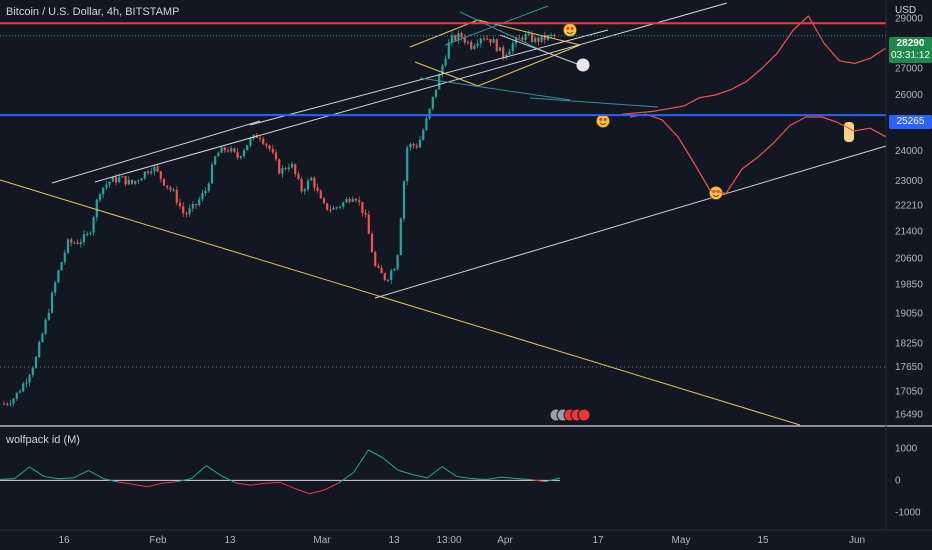 Image resolution: width=932 pixels, height=550 pixels. Describe the element at coordinates (909, 344) in the screenshot. I see `price-tick-label: 18250` at that location.